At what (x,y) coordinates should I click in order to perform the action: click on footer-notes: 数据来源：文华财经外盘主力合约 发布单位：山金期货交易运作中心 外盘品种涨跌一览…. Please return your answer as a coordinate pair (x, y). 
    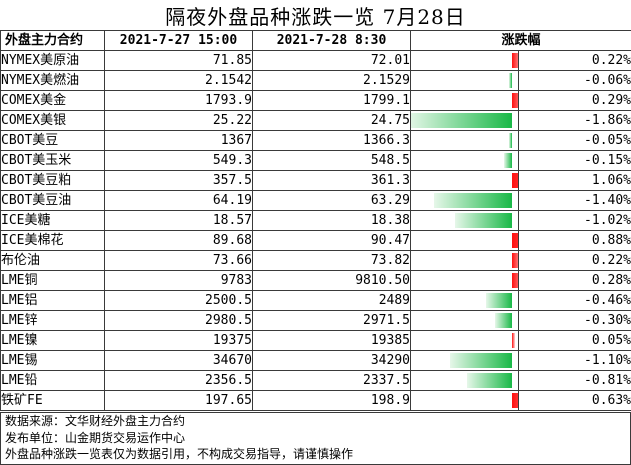
    Looking at the image, I should click on (315, 438).